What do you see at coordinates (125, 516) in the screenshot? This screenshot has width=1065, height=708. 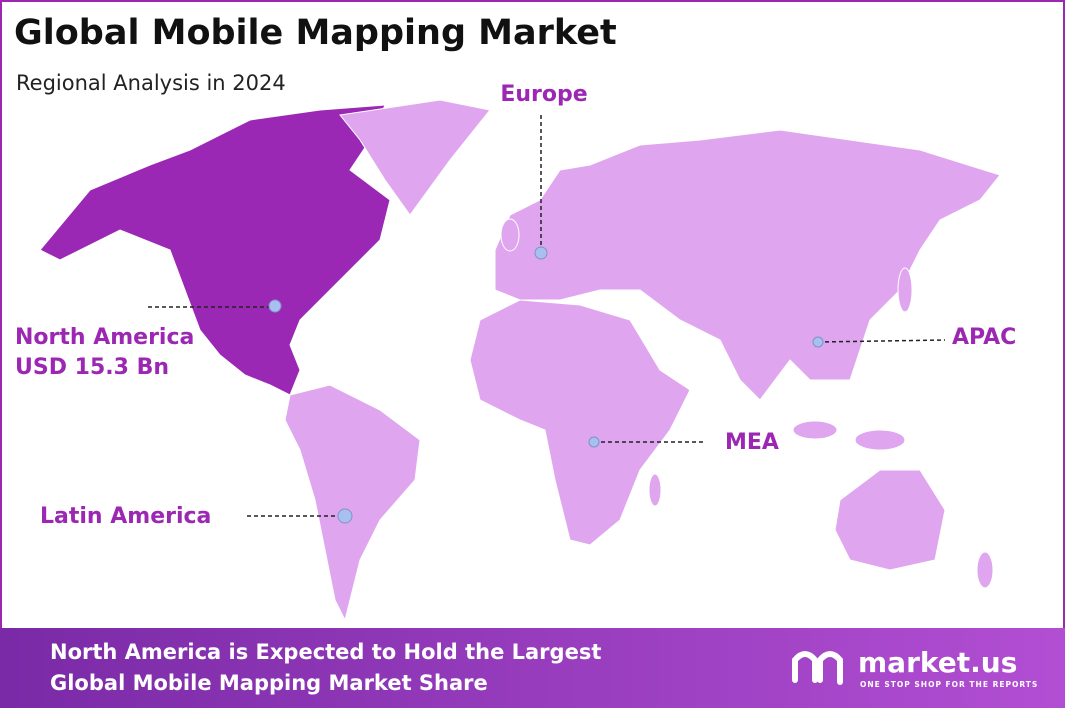 I see `region-label: Latin America` at bounding box center [125, 516].